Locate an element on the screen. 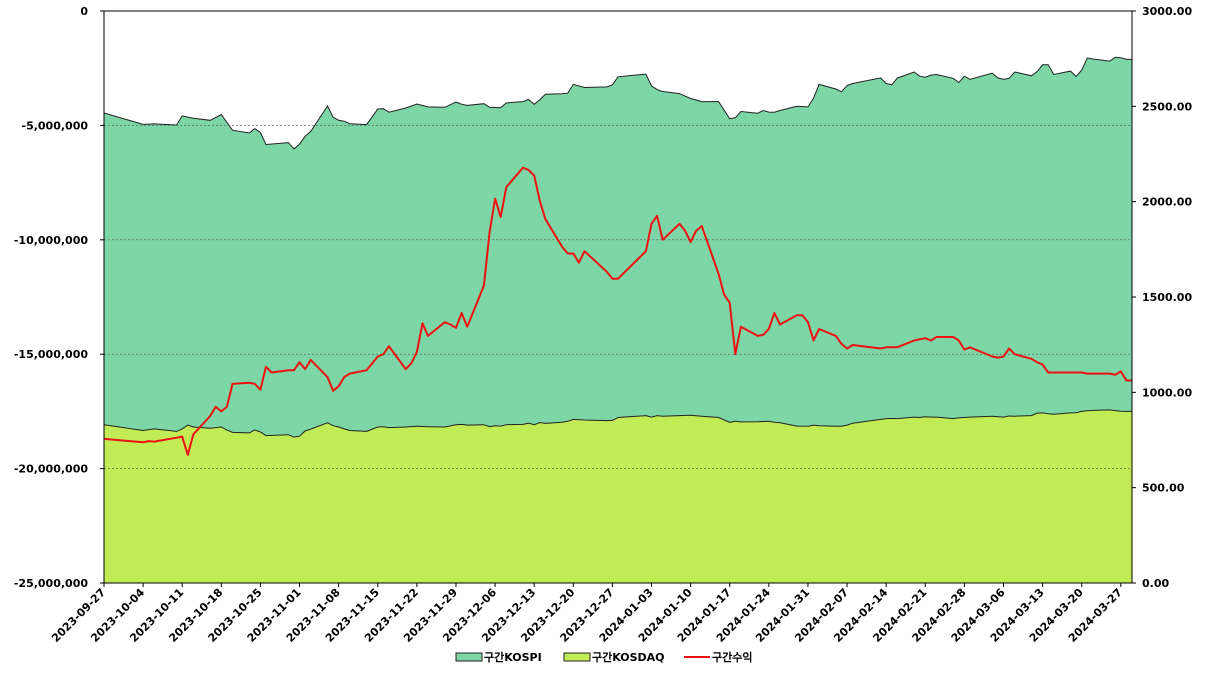  left-tick-label: -5,000,000 is located at coordinates (55, 125).